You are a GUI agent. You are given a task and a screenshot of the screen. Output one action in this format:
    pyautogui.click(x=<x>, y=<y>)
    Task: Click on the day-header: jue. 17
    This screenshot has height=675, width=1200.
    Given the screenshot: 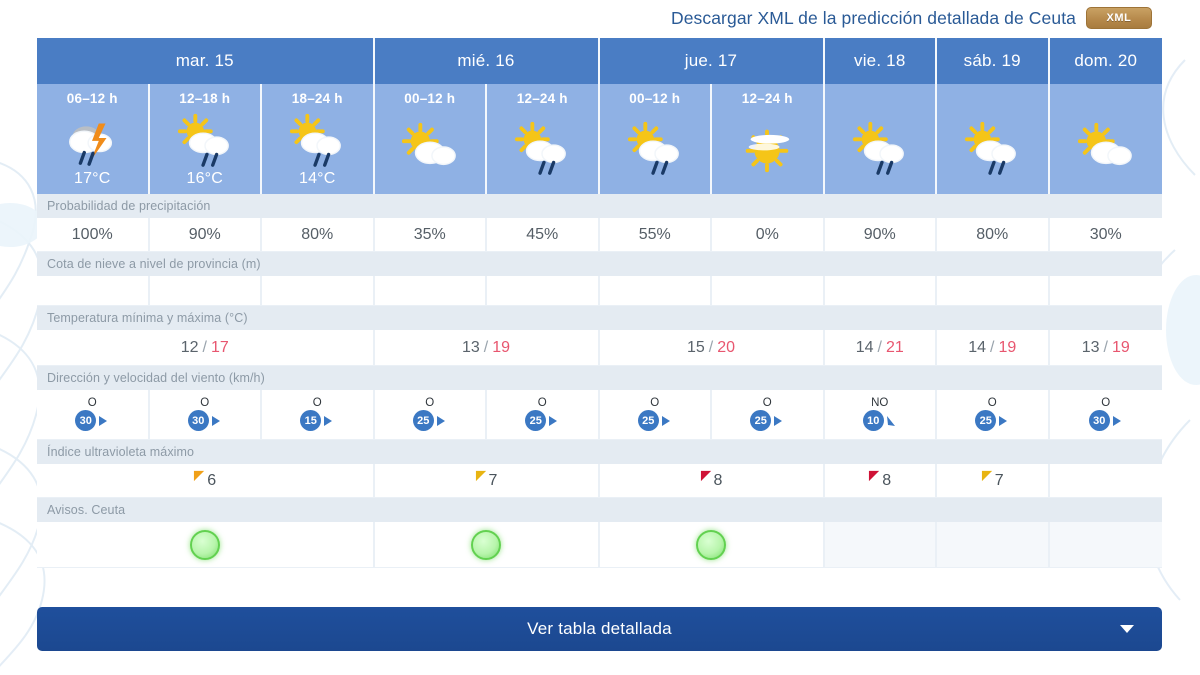 What is the action you would take?
    pyautogui.click(x=712, y=61)
    